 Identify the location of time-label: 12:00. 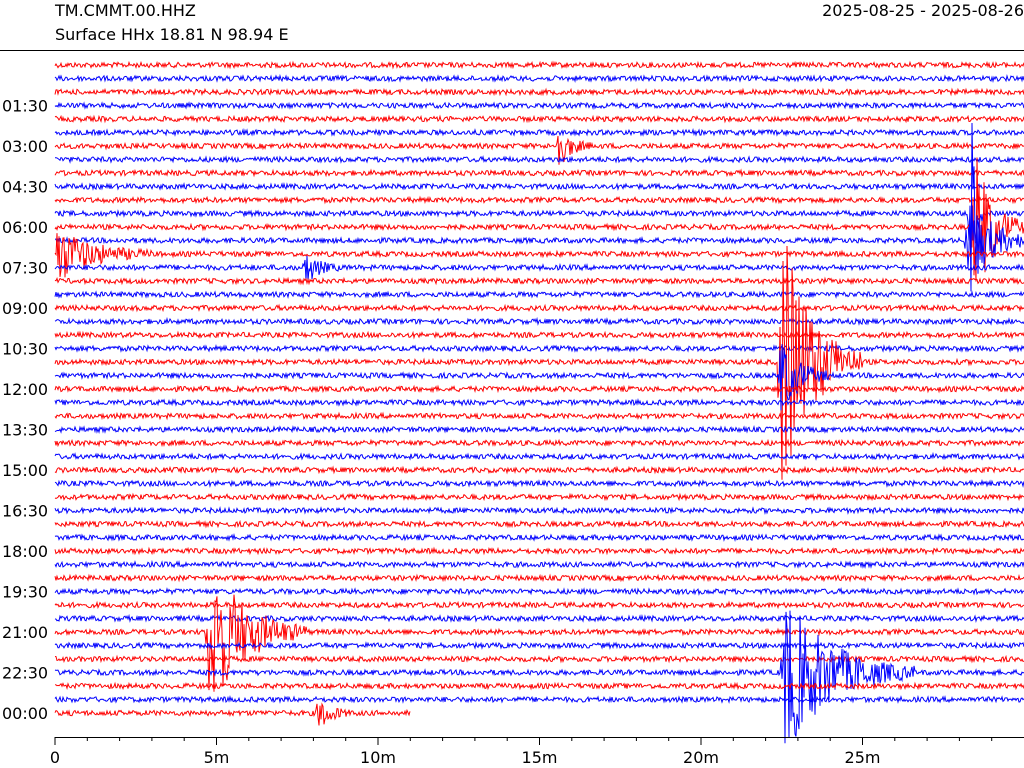
(25, 389).